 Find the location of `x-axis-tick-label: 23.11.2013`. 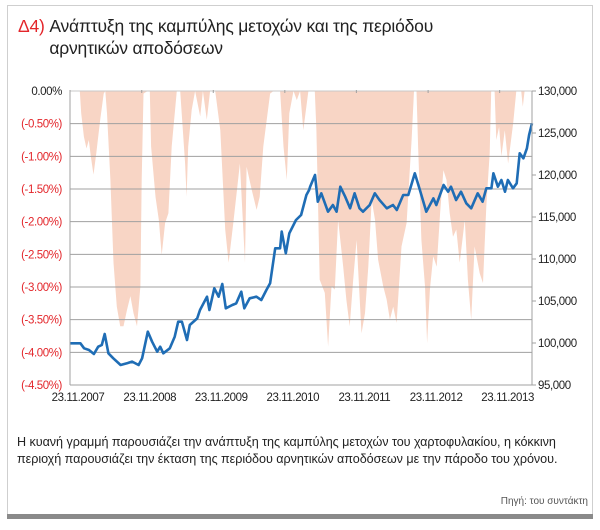

x-axis-tick-label: 23.11.2013 is located at coordinates (507, 398).